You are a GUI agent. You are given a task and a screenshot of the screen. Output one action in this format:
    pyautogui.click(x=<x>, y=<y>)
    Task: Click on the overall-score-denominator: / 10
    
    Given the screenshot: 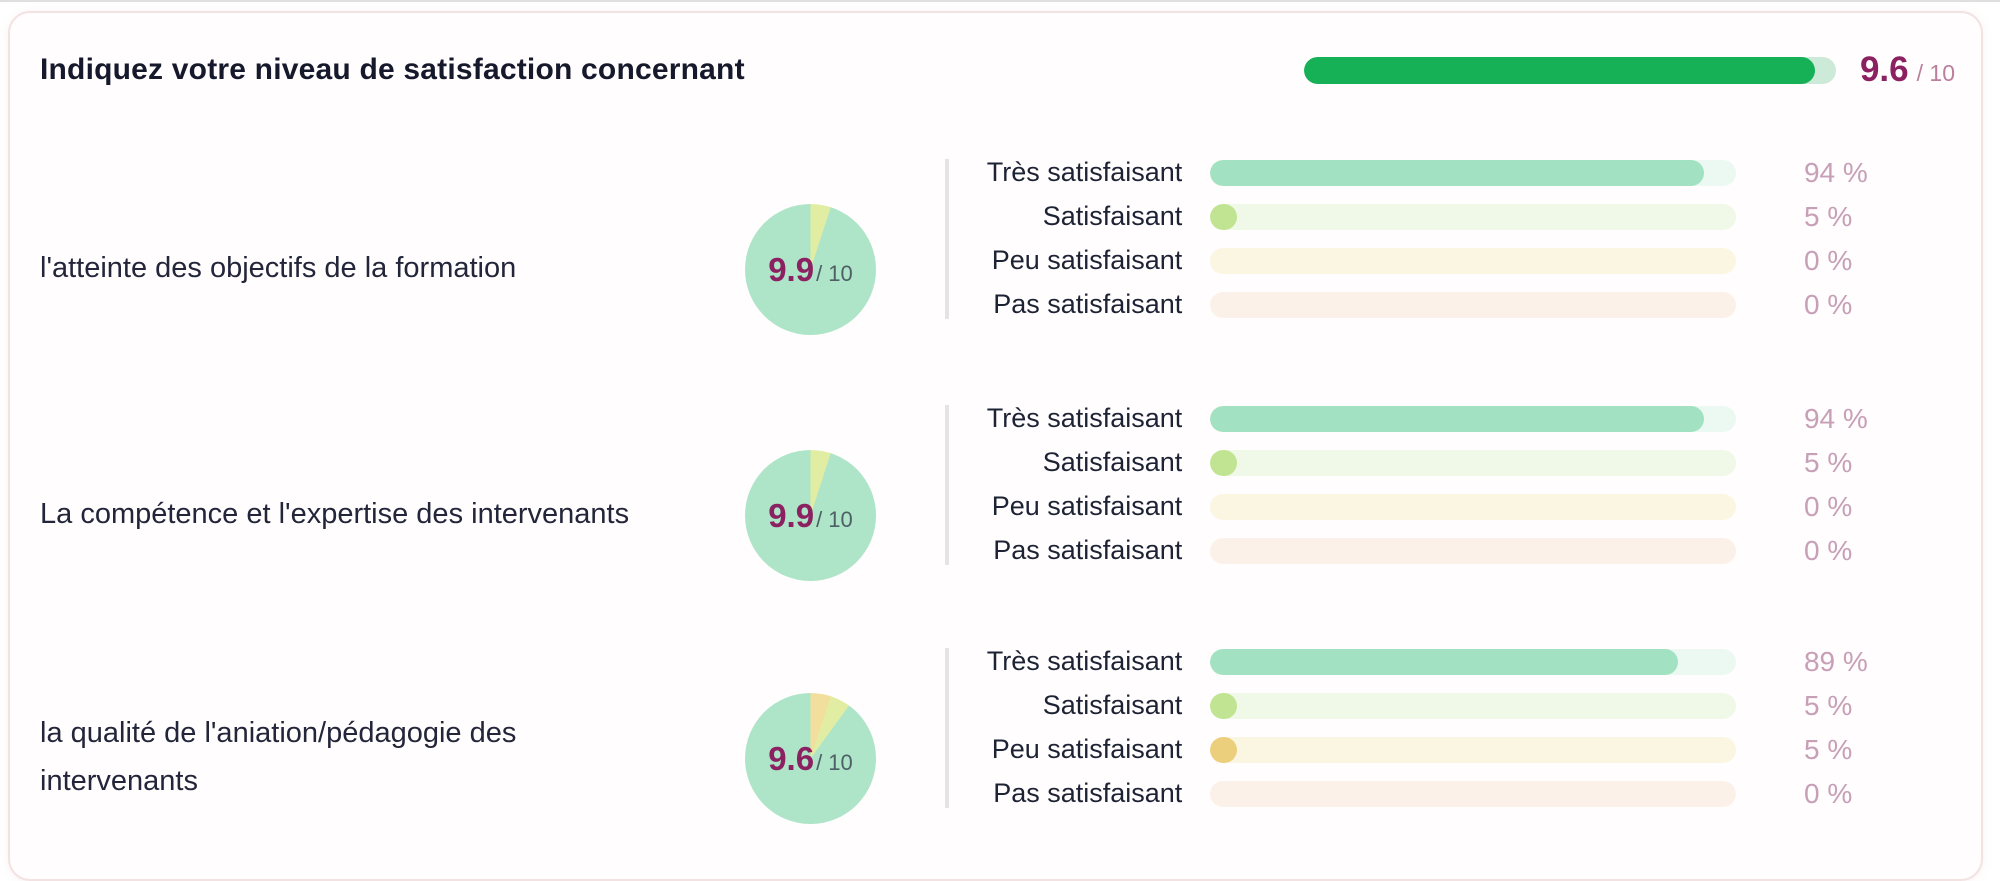 What is the action you would take?
    pyautogui.click(x=1935, y=73)
    